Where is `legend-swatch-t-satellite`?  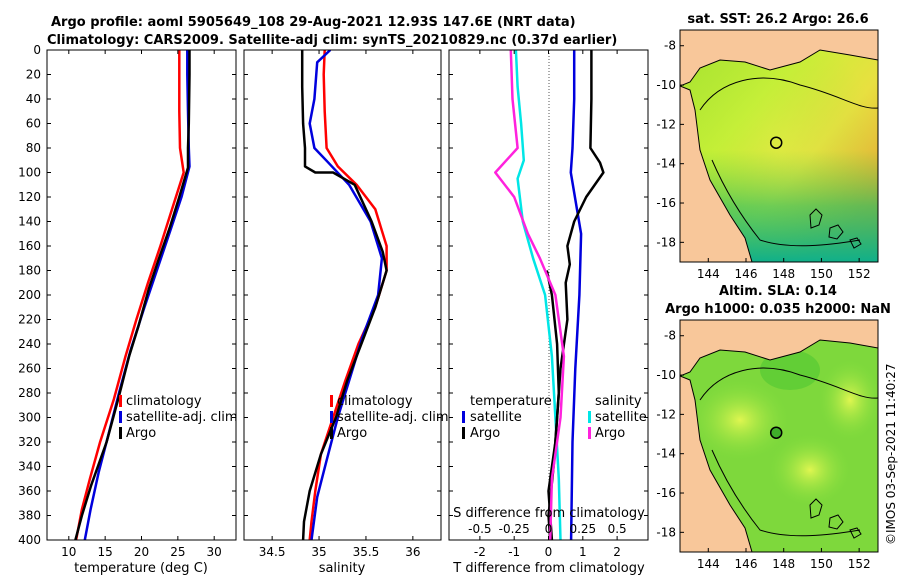 legend-swatch-t-satellite is located at coordinates (463, 417).